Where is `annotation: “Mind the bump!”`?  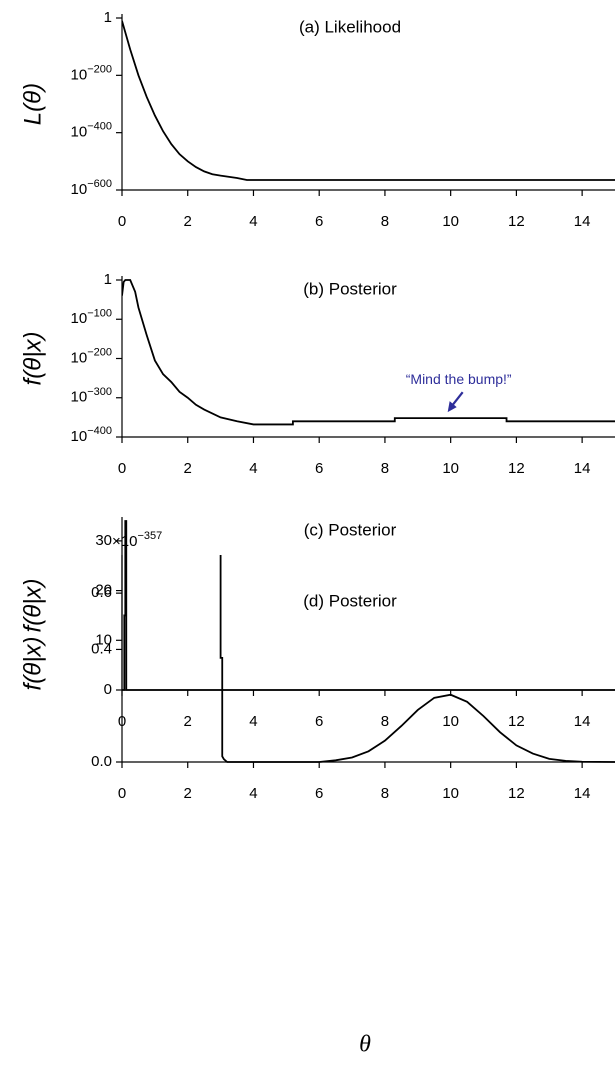 annotation: “Mind the bump!” is located at coordinates (459, 379).